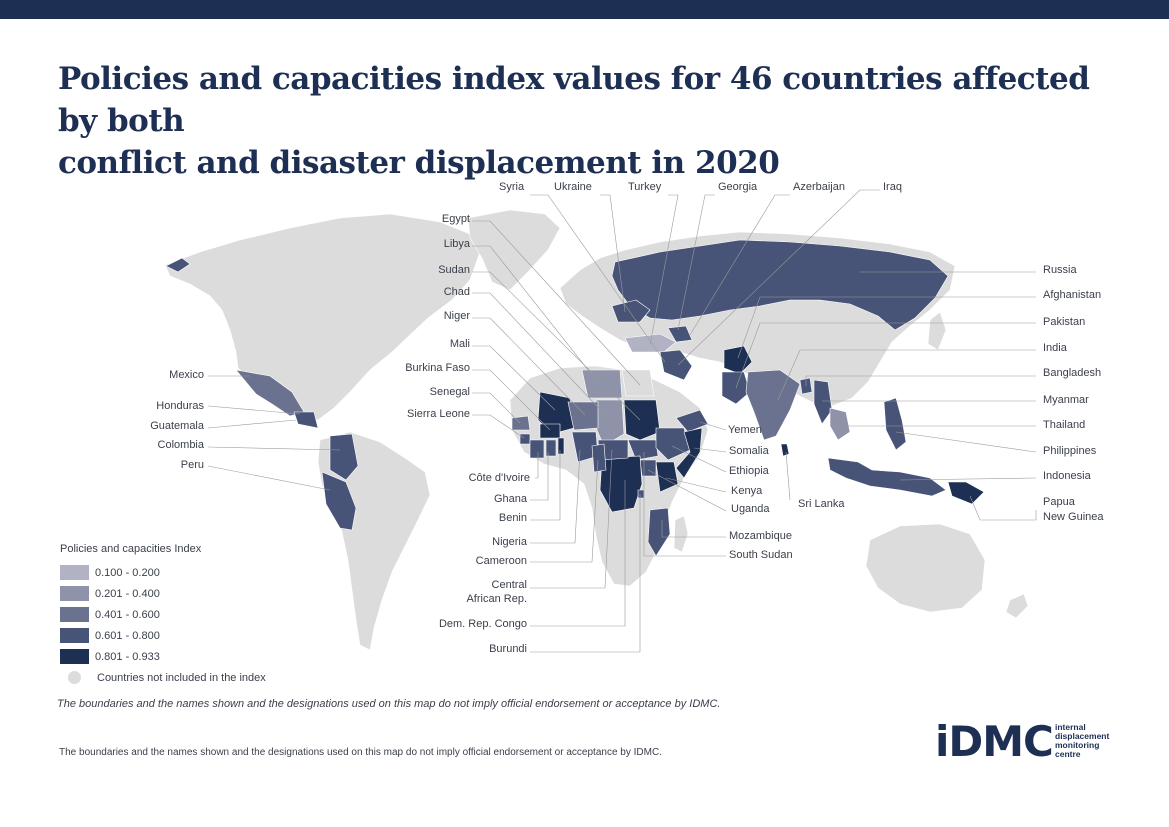 This screenshot has width=1169, height=827. Describe the element at coordinates (692, 421) in the screenshot. I see `country-yemen` at that location.